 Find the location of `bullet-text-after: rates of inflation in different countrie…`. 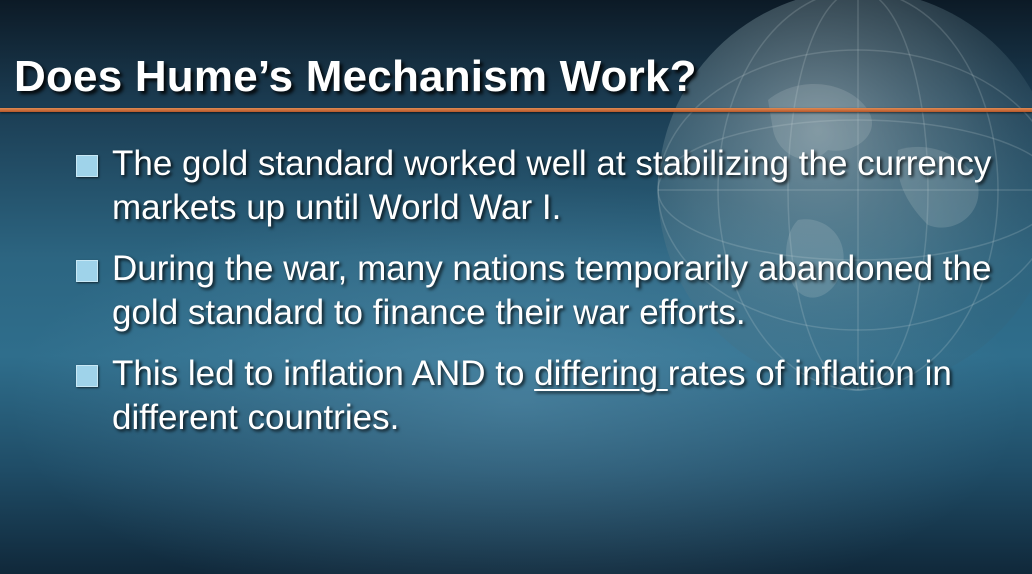

bullet-text-after: rates of inflation in different countrie… is located at coordinates (532, 395).